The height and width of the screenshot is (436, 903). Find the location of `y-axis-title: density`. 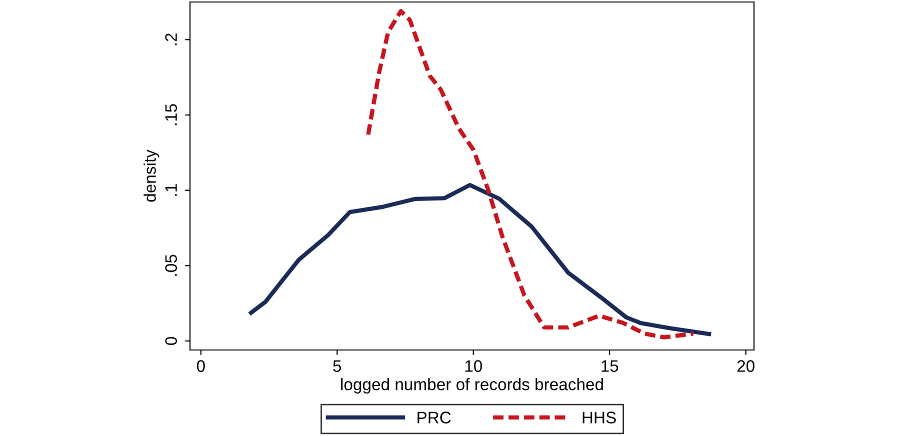

y-axis-title: density is located at coordinates (152, 176).